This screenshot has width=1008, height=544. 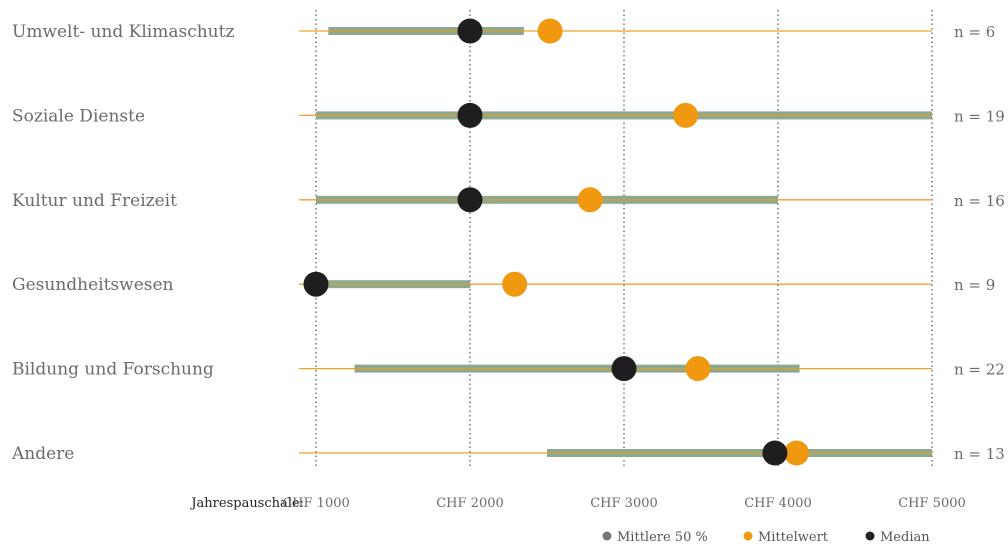 What do you see at coordinates (778, 503) in the screenshot?
I see `tick-label: CHF 4000` at bounding box center [778, 503].